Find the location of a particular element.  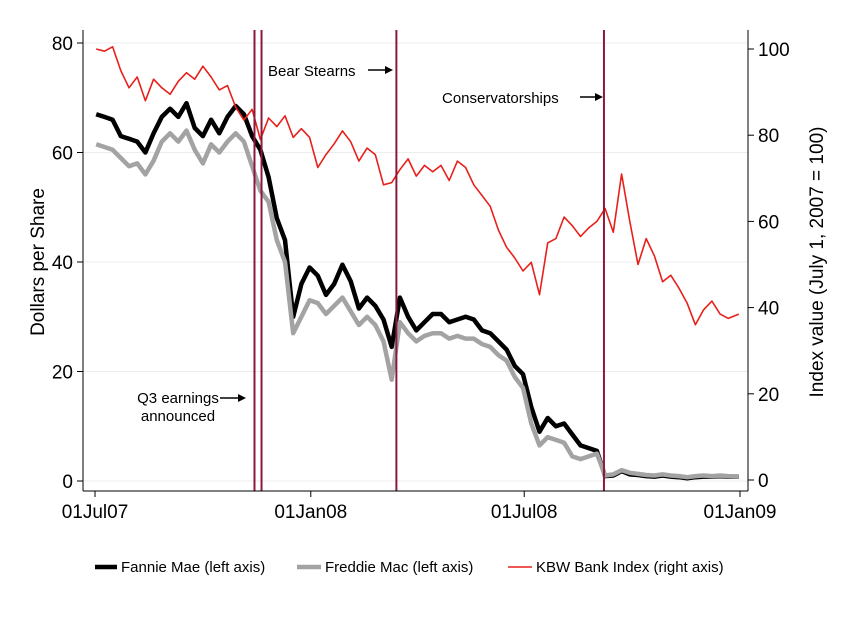

annotation-conservatorships-text: Conservatorships is located at coordinates (500, 98).